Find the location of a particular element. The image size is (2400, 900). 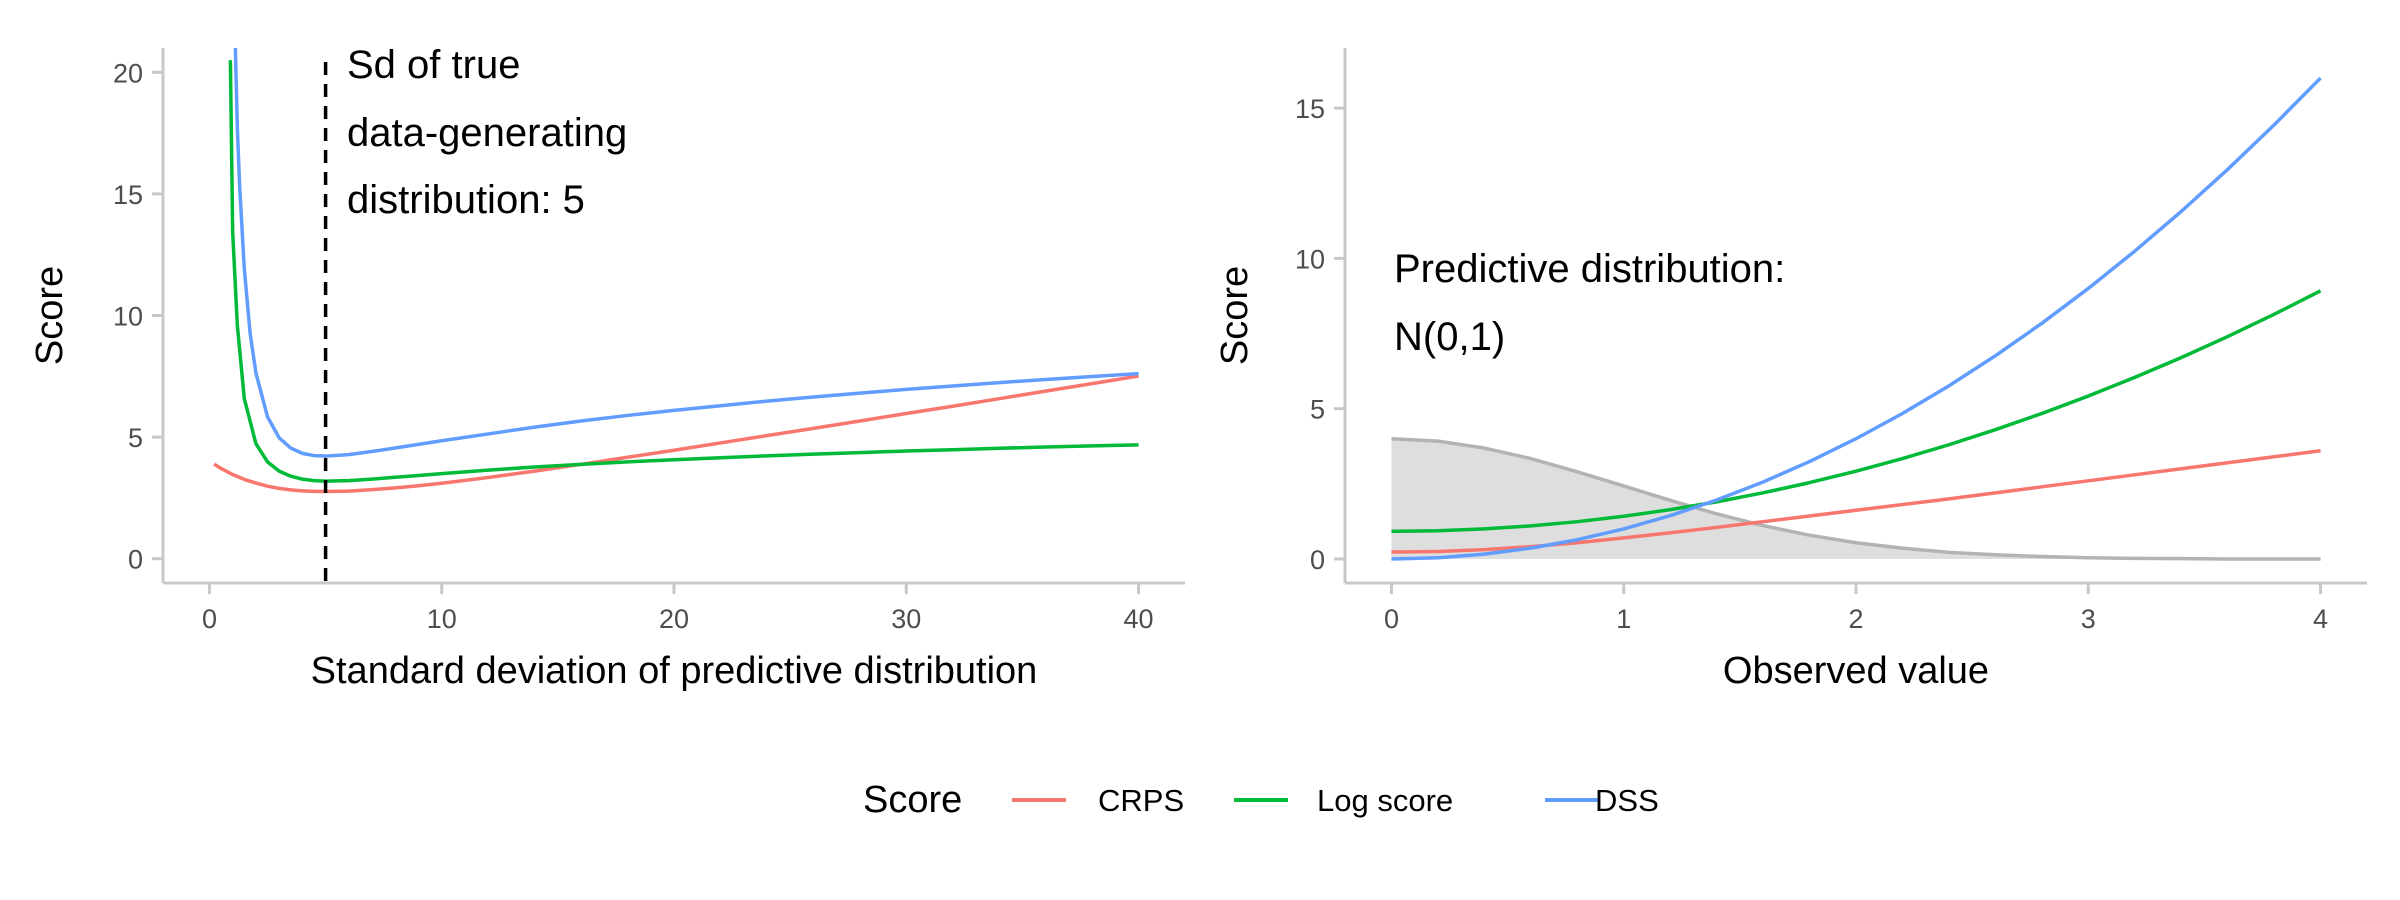

x-tick-label: 1 is located at coordinates (1623, 619).